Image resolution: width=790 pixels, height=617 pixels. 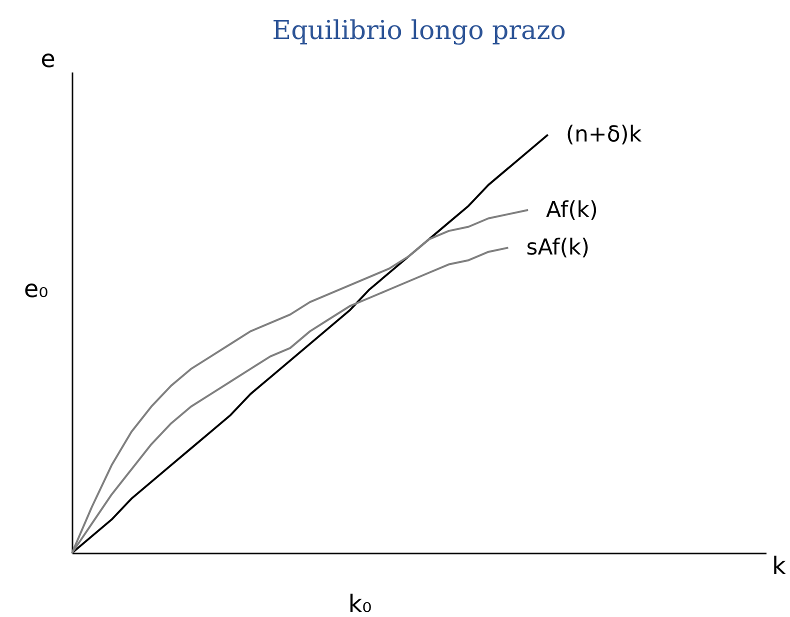 What do you see at coordinates (36, 289) in the screenshot?
I see `text: e₀` at bounding box center [36, 289].